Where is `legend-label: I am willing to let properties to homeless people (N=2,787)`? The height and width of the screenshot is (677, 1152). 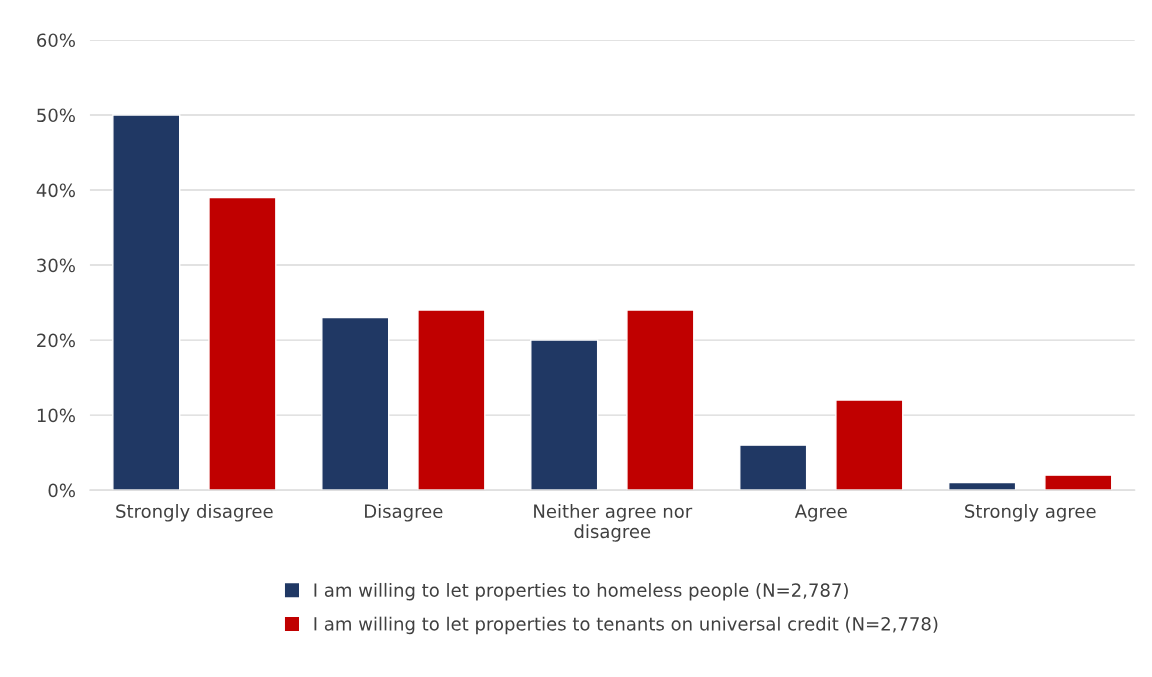 legend-label: I am willing to let properties to homeless people (N=2,787) is located at coordinates (581, 591).